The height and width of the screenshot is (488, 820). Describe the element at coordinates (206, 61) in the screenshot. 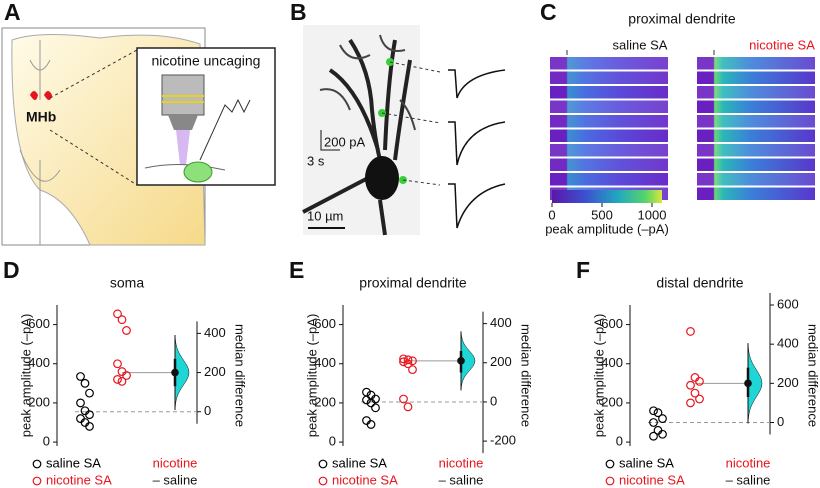

I see `inset-title: nicotine uncaging` at that location.